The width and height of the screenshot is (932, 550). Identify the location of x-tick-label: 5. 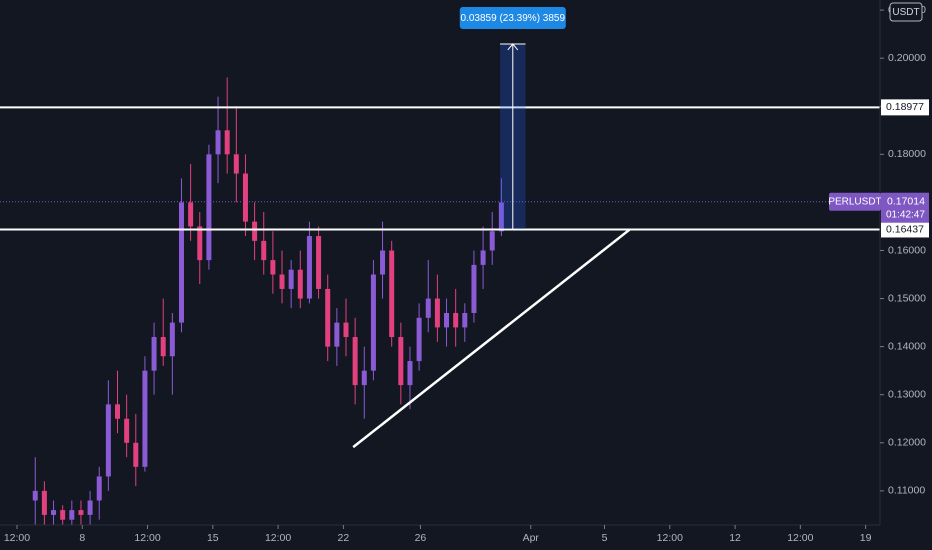
(605, 538).